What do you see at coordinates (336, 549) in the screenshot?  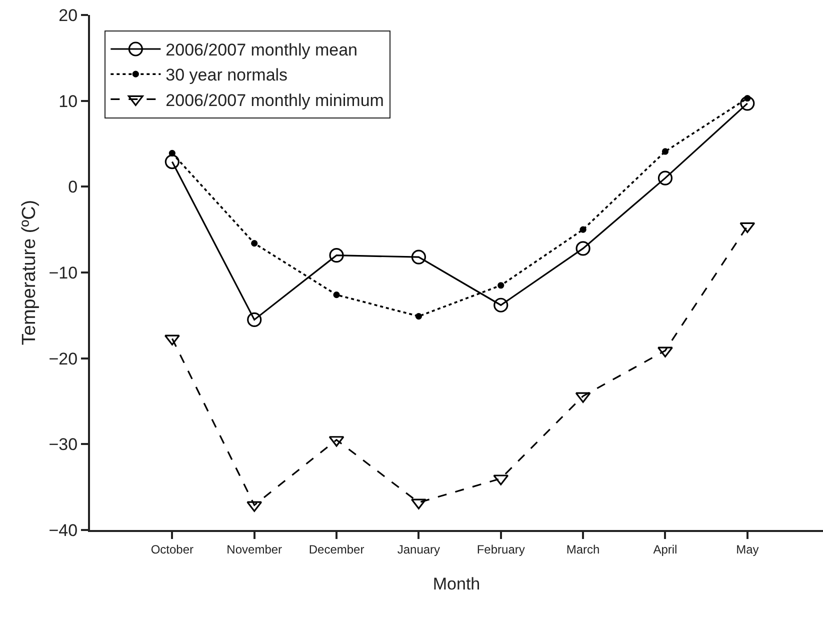 I see `x-tick-label: December` at bounding box center [336, 549].